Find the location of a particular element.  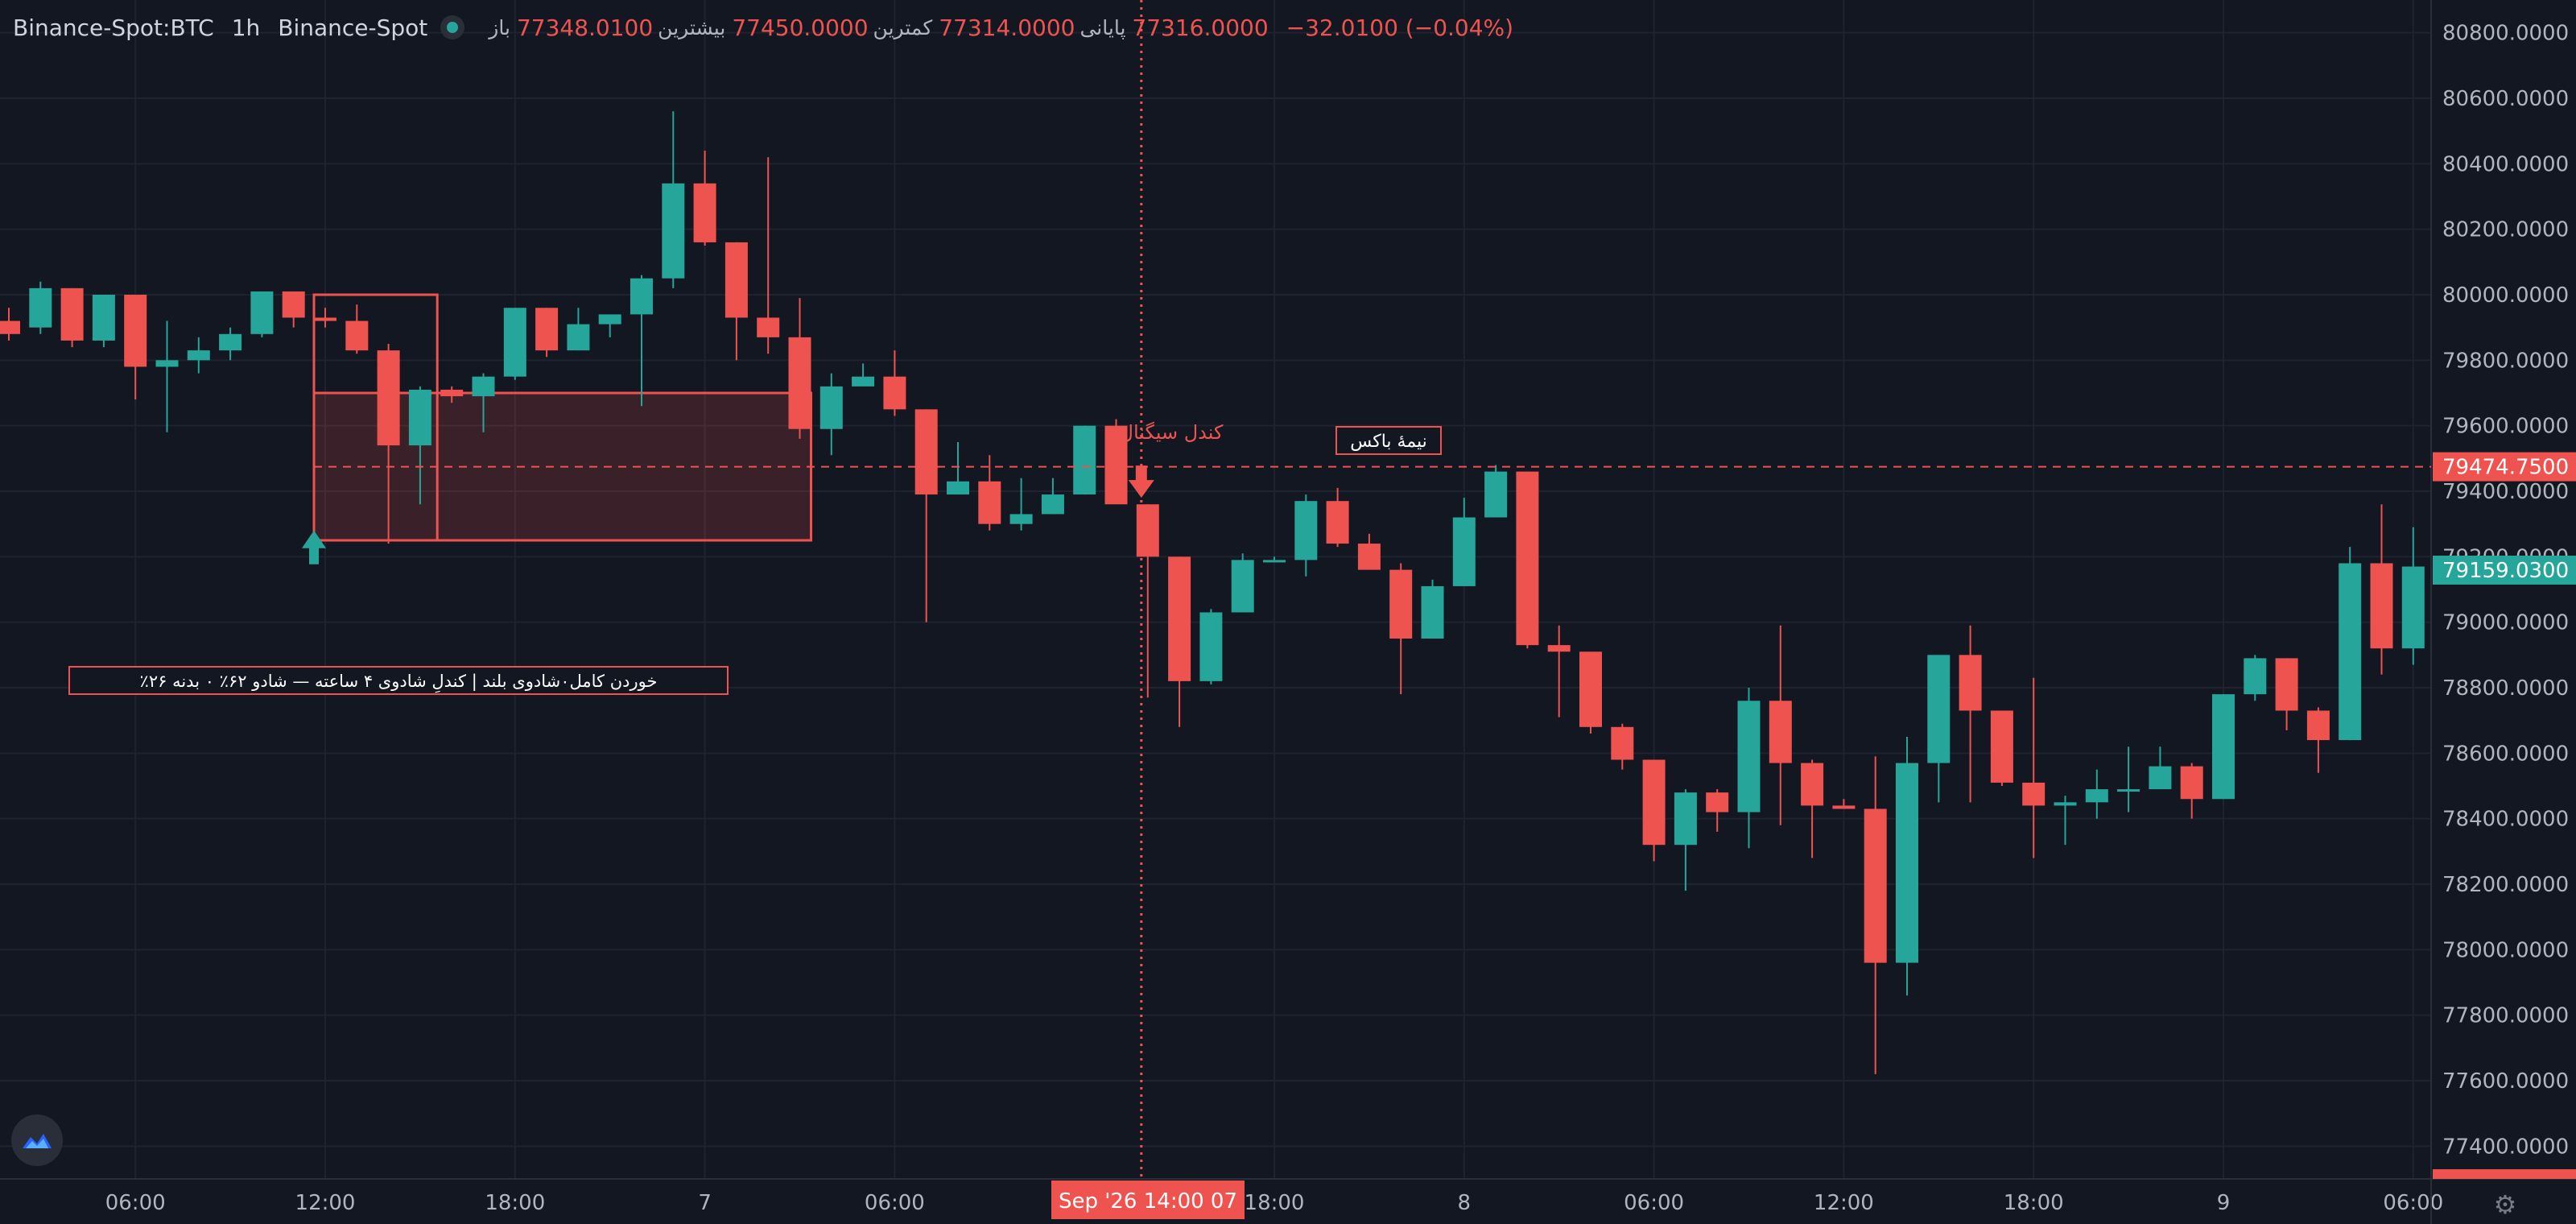

info-label-border is located at coordinates (398, 680).